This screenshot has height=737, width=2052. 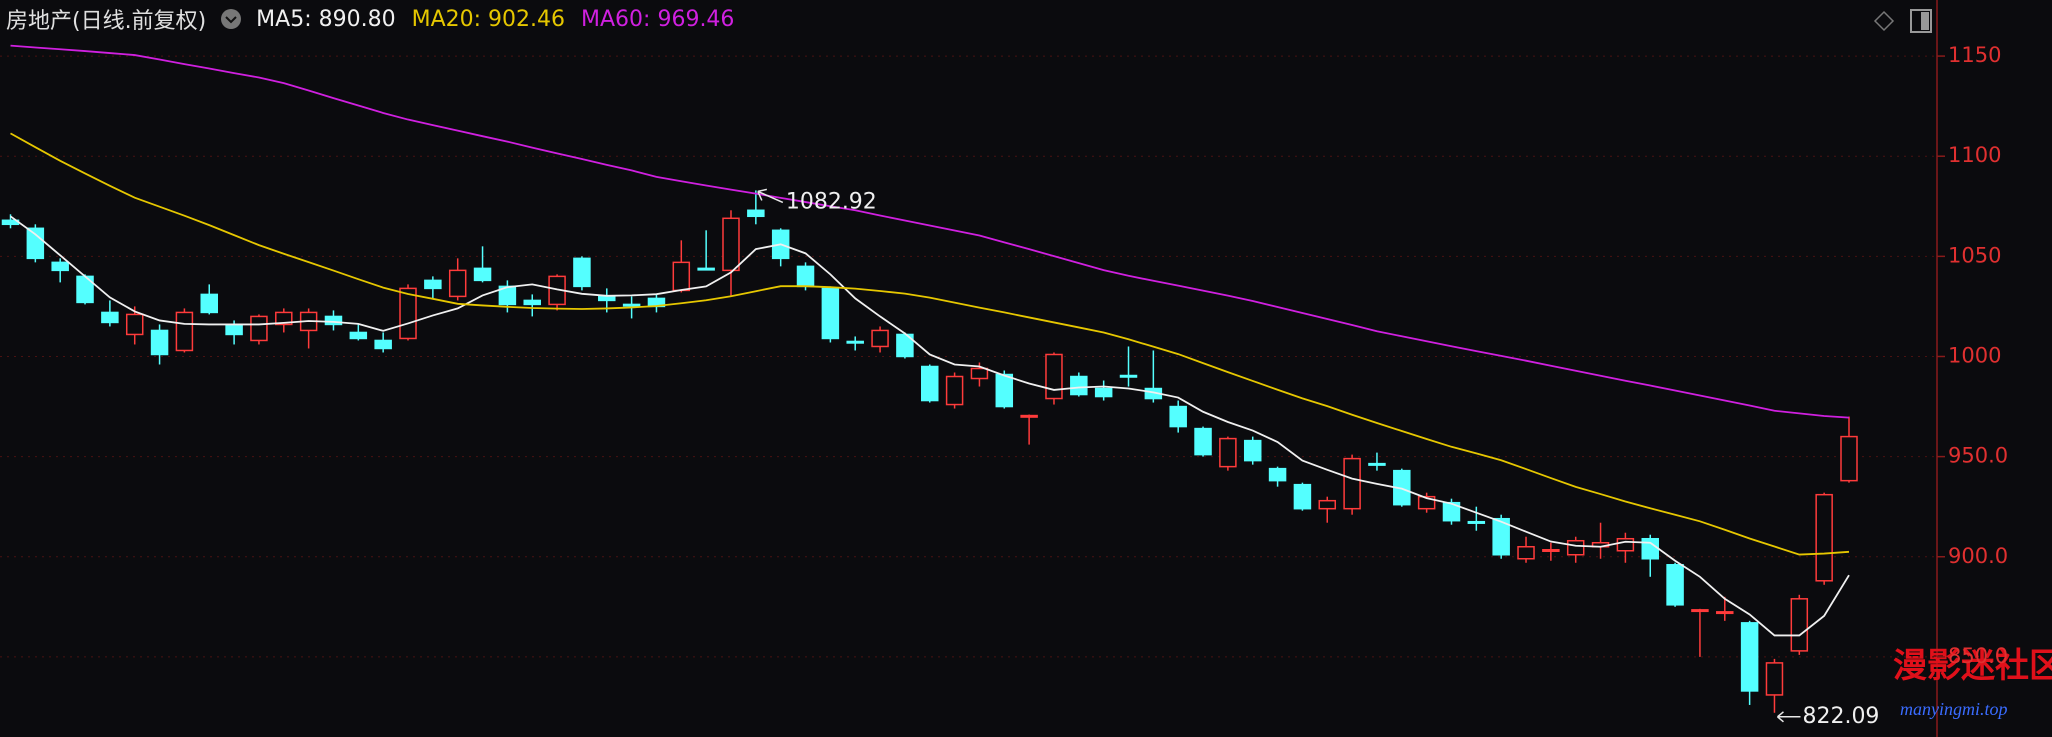 What do you see at coordinates (326, 19) in the screenshot?
I see `legend-entry: MA5: 890.80` at bounding box center [326, 19].